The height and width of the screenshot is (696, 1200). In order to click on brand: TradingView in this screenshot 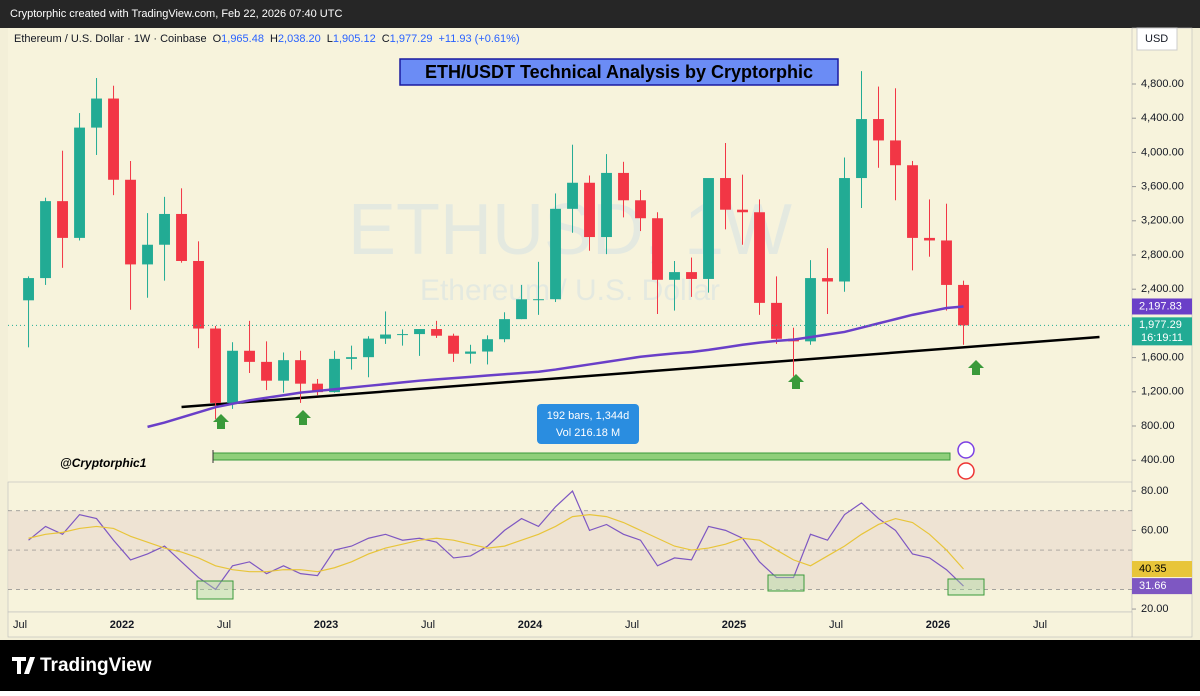, I will do `click(96, 665)`.